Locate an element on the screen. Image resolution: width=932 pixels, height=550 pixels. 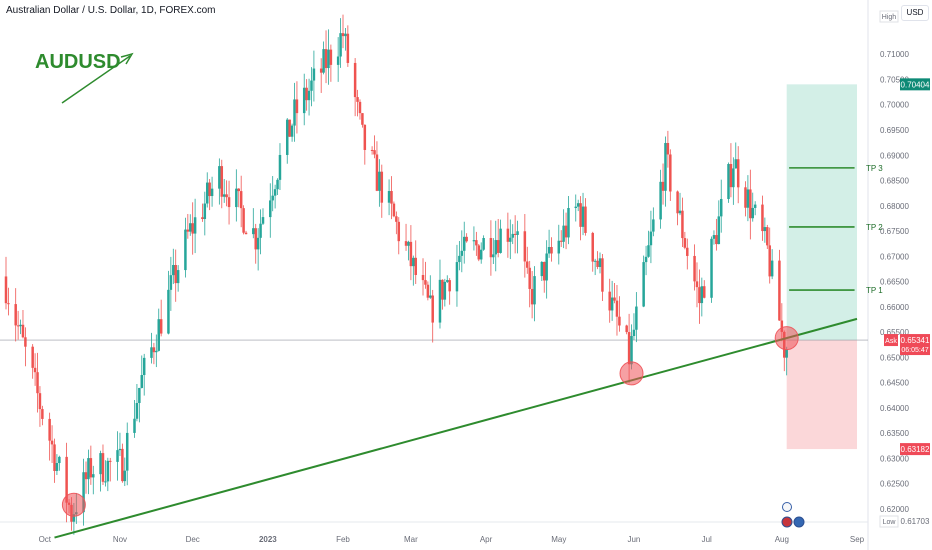
loss-zone is located at coordinates (821, 395).